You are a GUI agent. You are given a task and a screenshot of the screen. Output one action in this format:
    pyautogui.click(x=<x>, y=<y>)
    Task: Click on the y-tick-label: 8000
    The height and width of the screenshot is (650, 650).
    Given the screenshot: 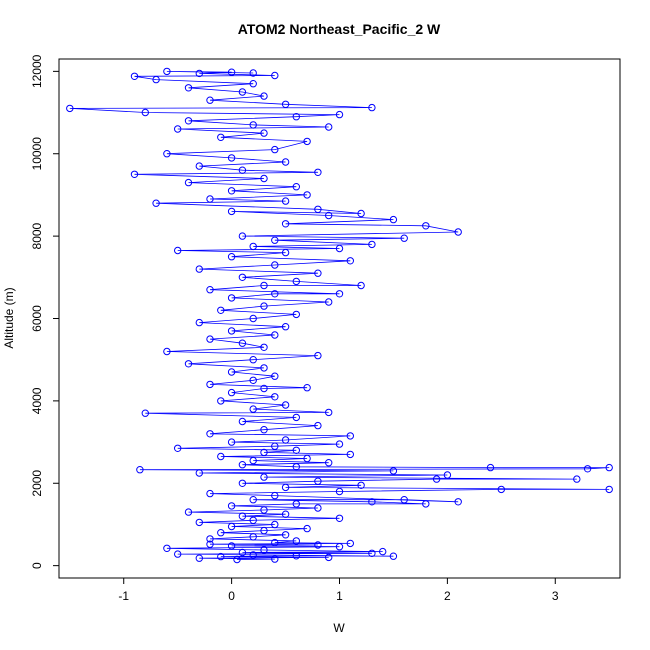 What is the action you would take?
    pyautogui.click(x=37, y=235)
    